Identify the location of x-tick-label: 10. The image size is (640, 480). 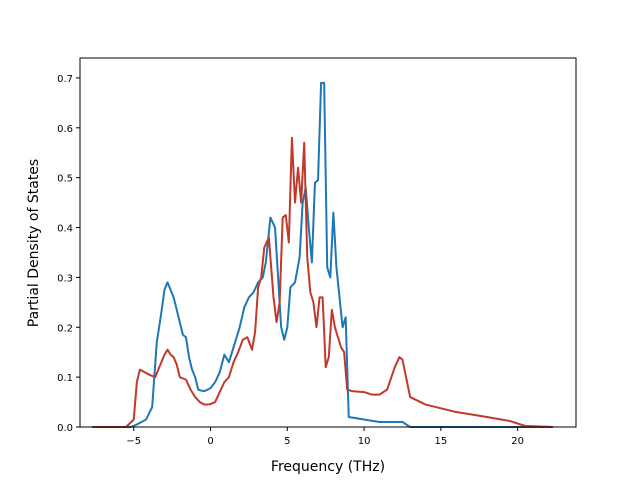
(364, 441).